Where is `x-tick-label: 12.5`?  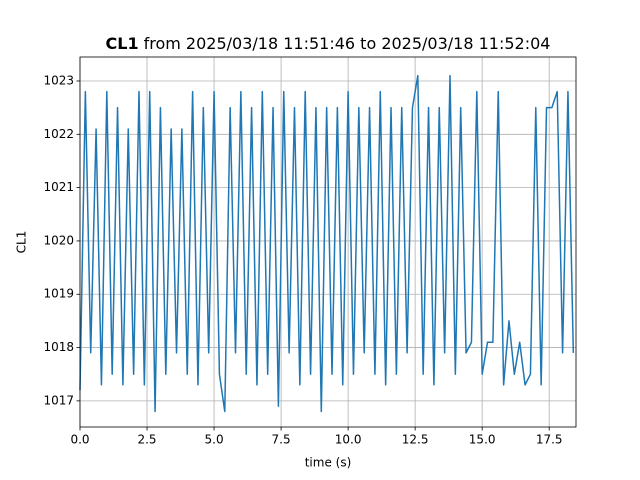
x-tick-label: 12.5 is located at coordinates (415, 440).